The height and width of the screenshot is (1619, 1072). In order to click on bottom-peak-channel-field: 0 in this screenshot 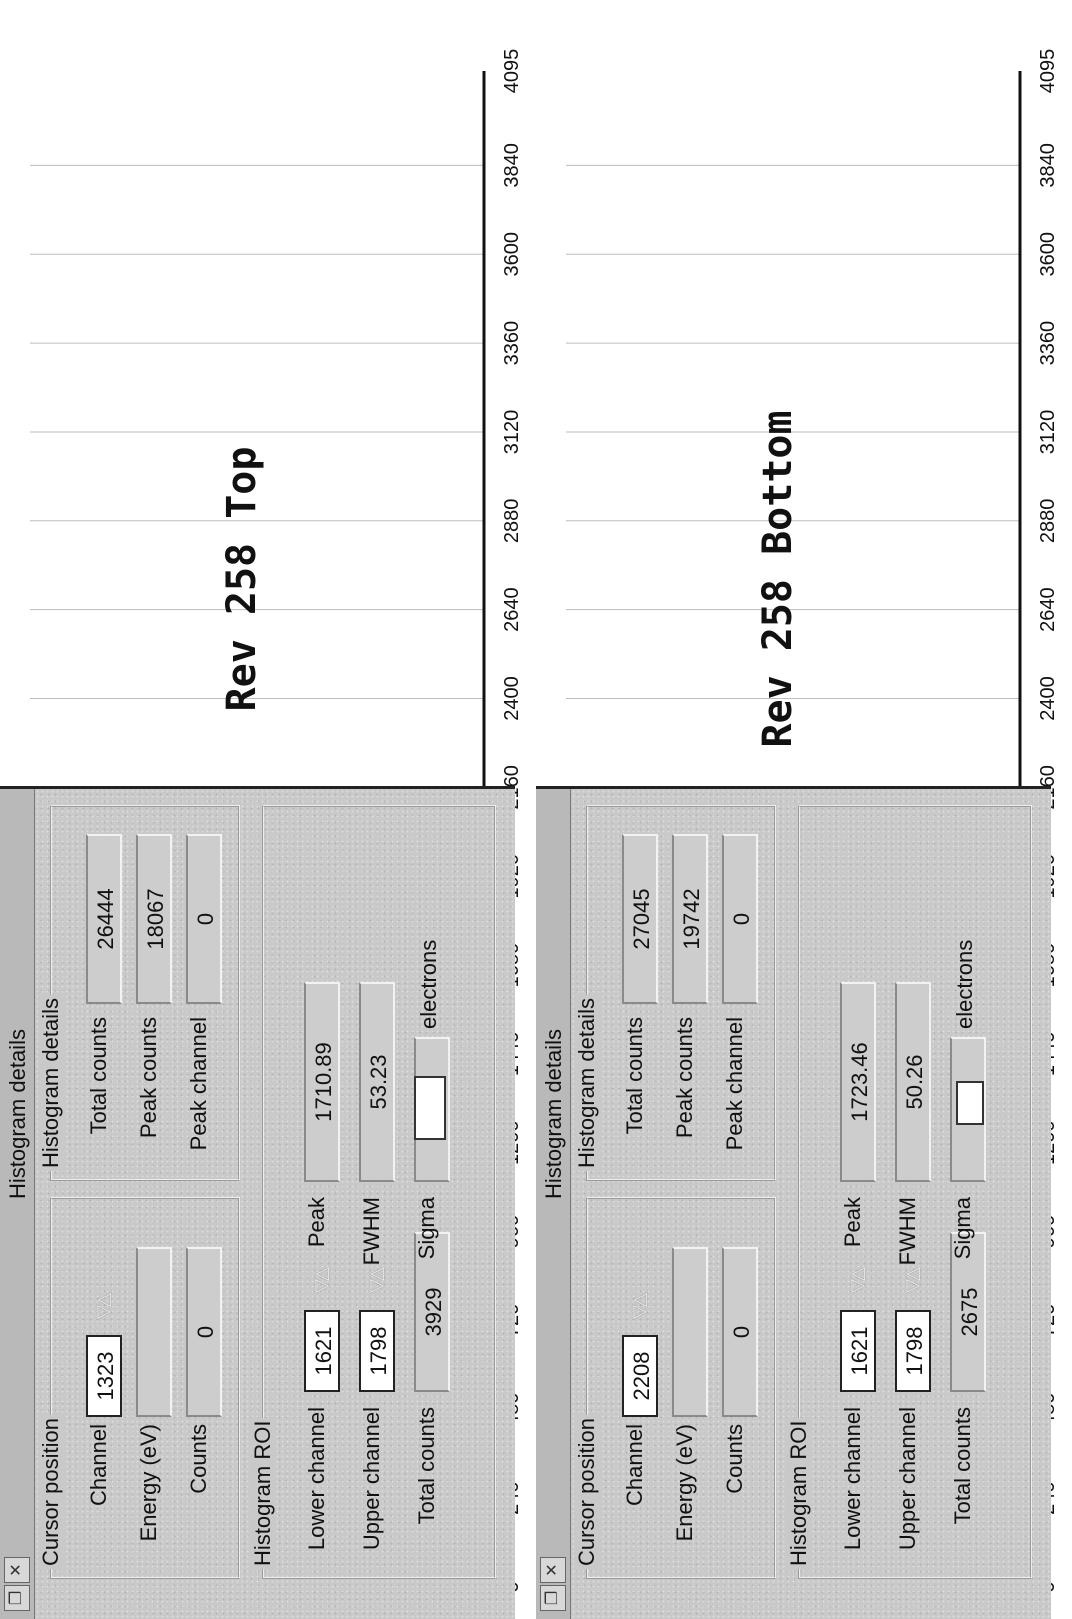, I will do `click(740, 919)`.